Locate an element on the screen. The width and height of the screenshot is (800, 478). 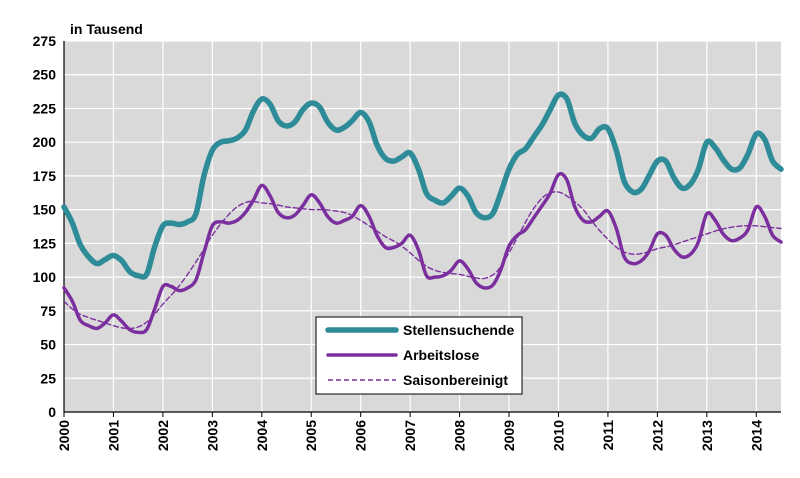
x-tick-label: 2007 is located at coordinates (410, 435).